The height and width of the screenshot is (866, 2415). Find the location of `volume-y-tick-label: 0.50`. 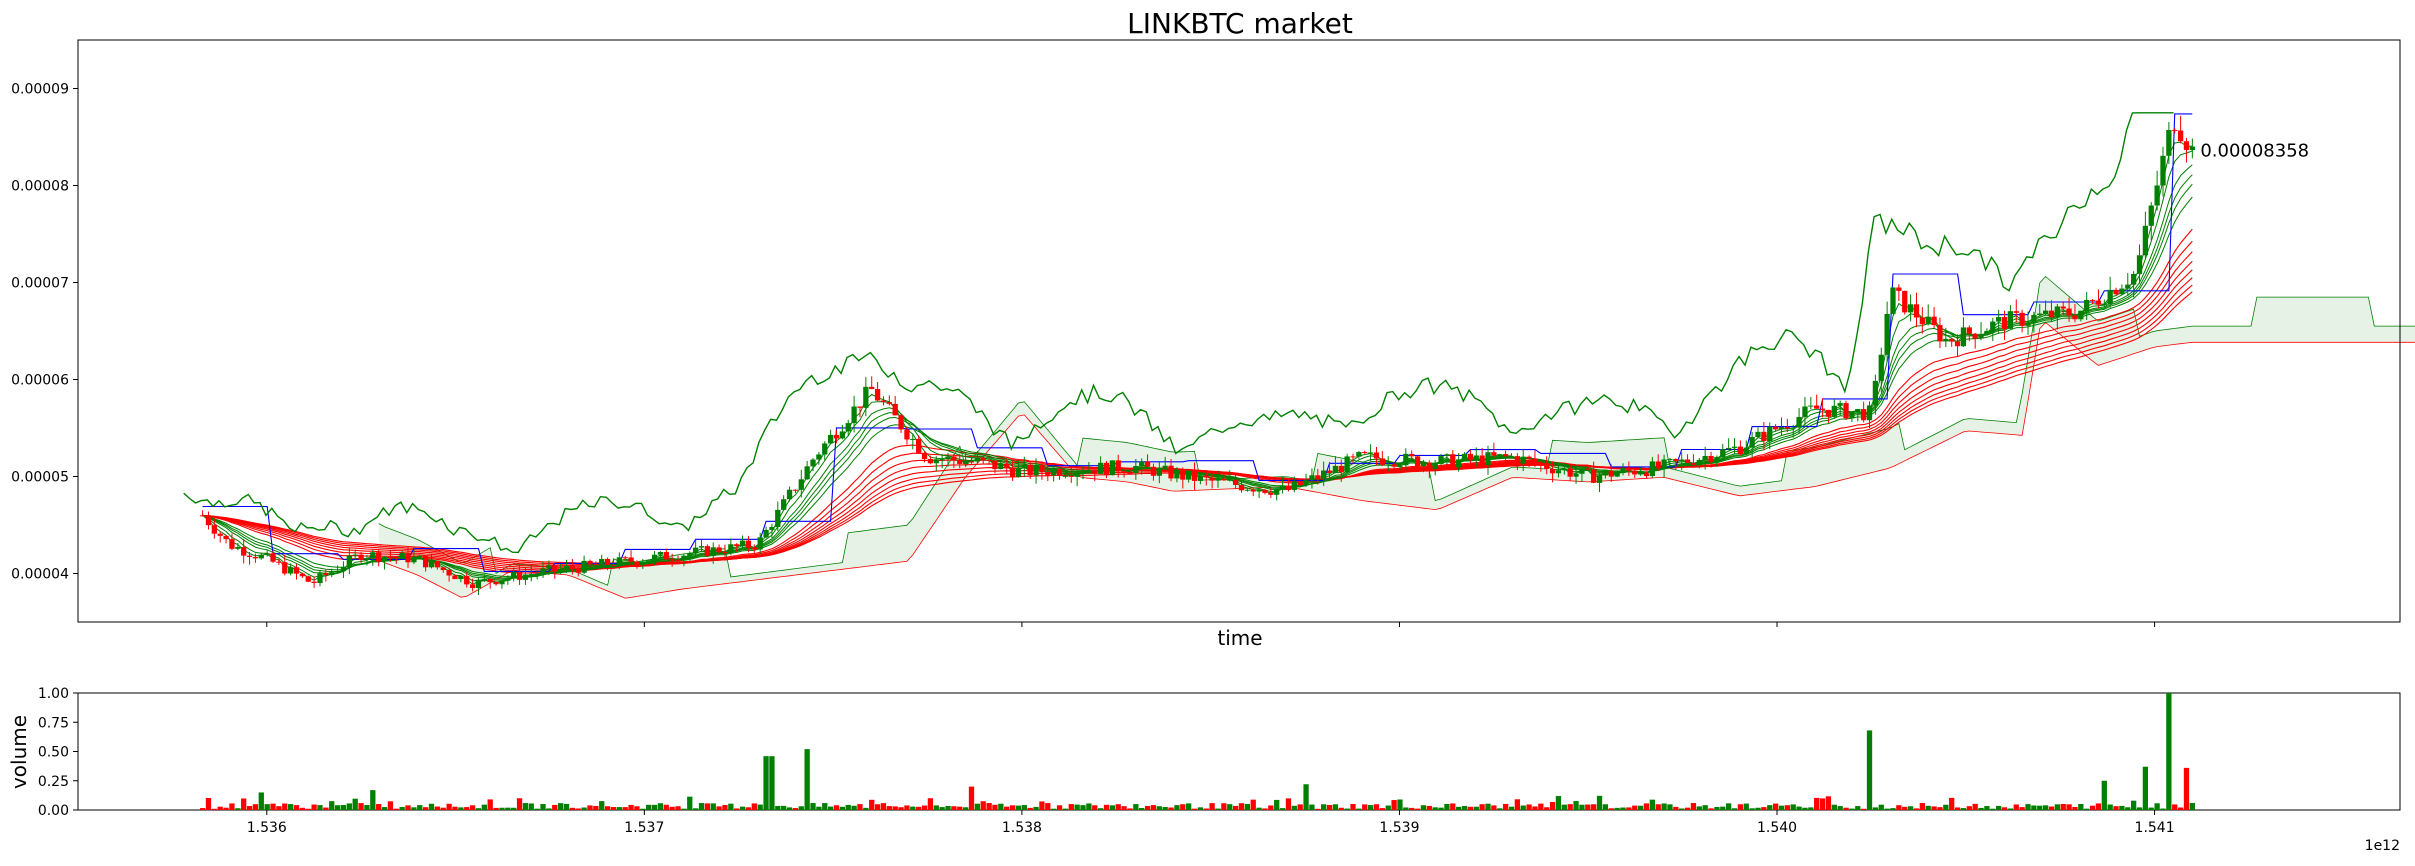

volume-y-tick-label: 0.50 is located at coordinates (53, 753).